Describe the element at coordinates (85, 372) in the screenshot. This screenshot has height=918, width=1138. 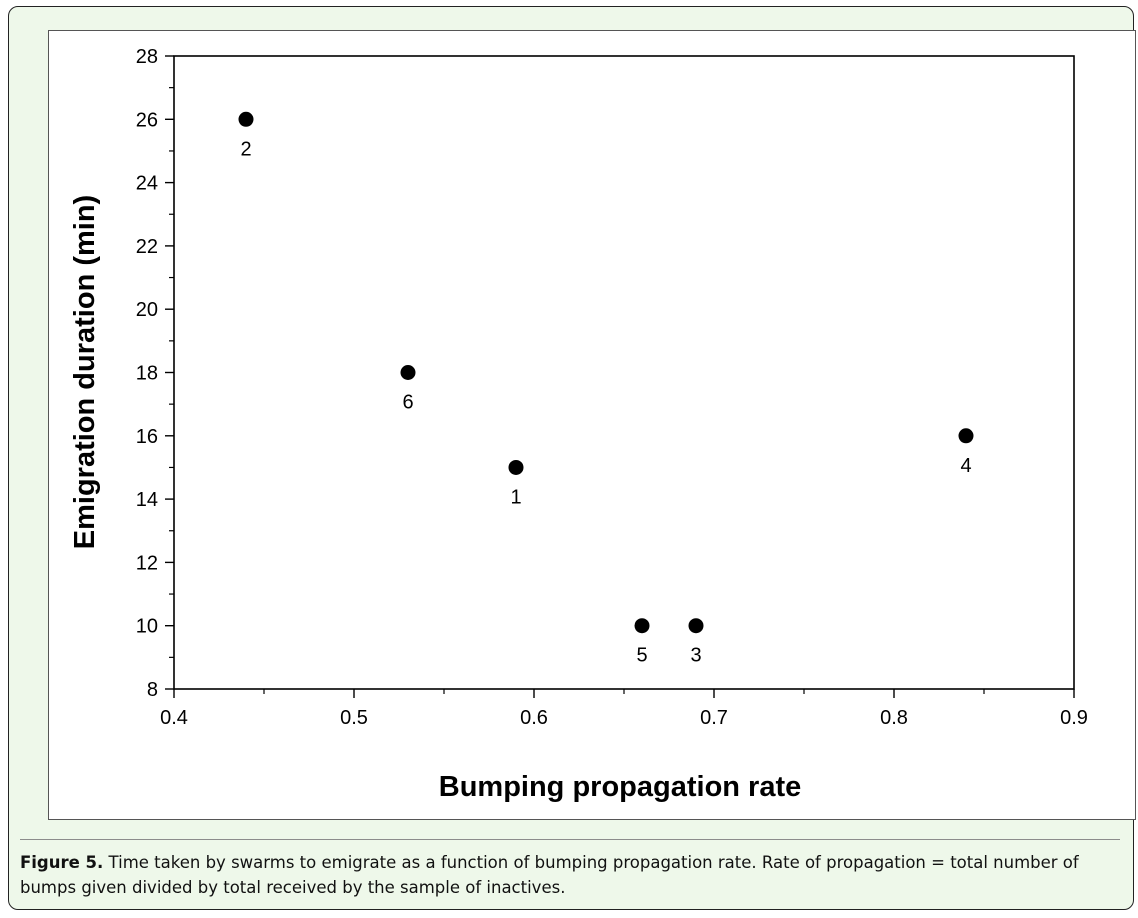
I see `y-axis-title: Emigration duration (min)` at that location.